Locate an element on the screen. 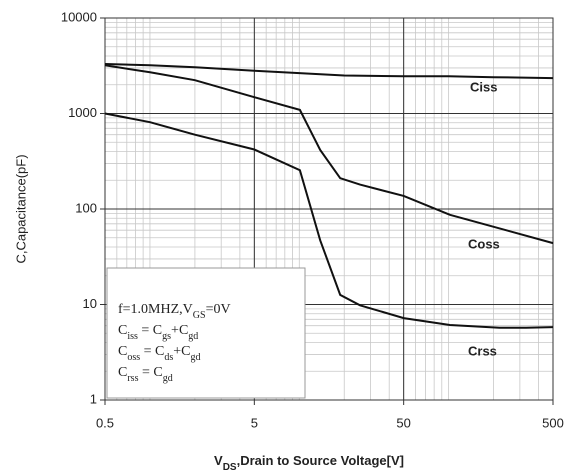 The image size is (569, 475). text-part: =0V is located at coordinates (218, 309).